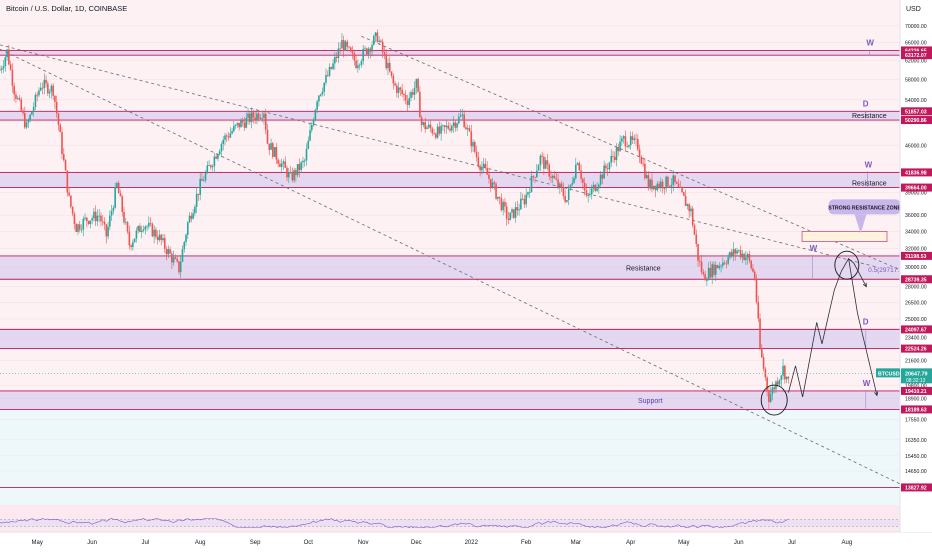  What do you see at coordinates (145, 543) in the screenshot?
I see `month-tick-label: Jul` at bounding box center [145, 543].